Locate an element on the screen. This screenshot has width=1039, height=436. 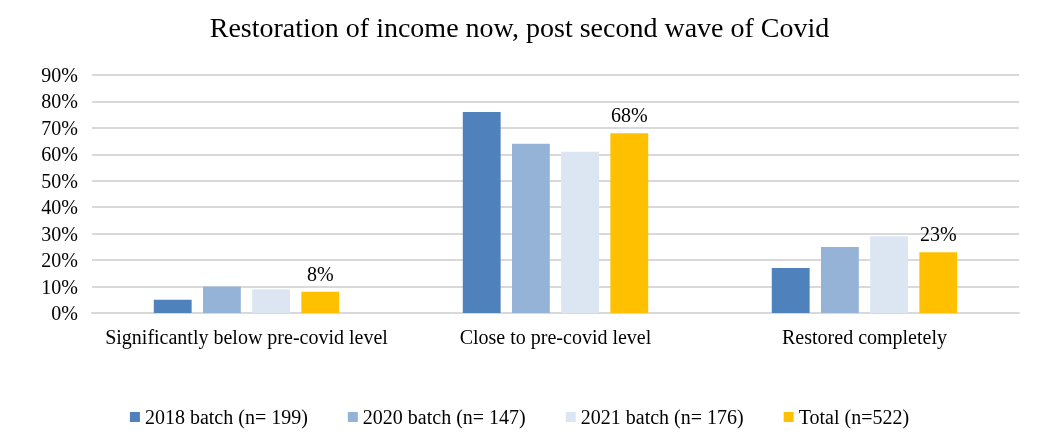
legend-label: 2021 batch (n= 176) is located at coordinates (662, 417).